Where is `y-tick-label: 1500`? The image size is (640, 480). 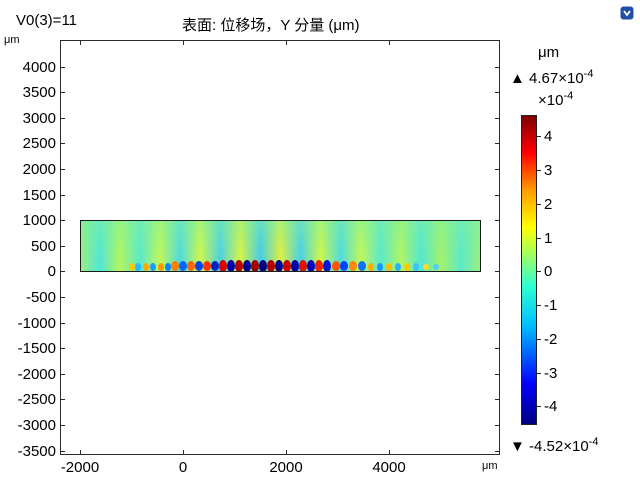
y-tick-label: 1500 is located at coordinates (39, 195).